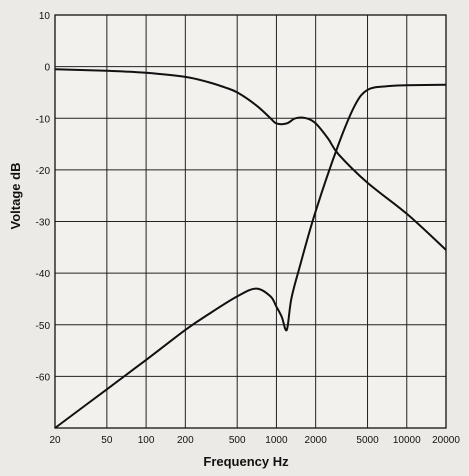 The height and width of the screenshot is (476, 469). Describe the element at coordinates (43, 171) in the screenshot. I see `y-tick-label: -20` at that location.